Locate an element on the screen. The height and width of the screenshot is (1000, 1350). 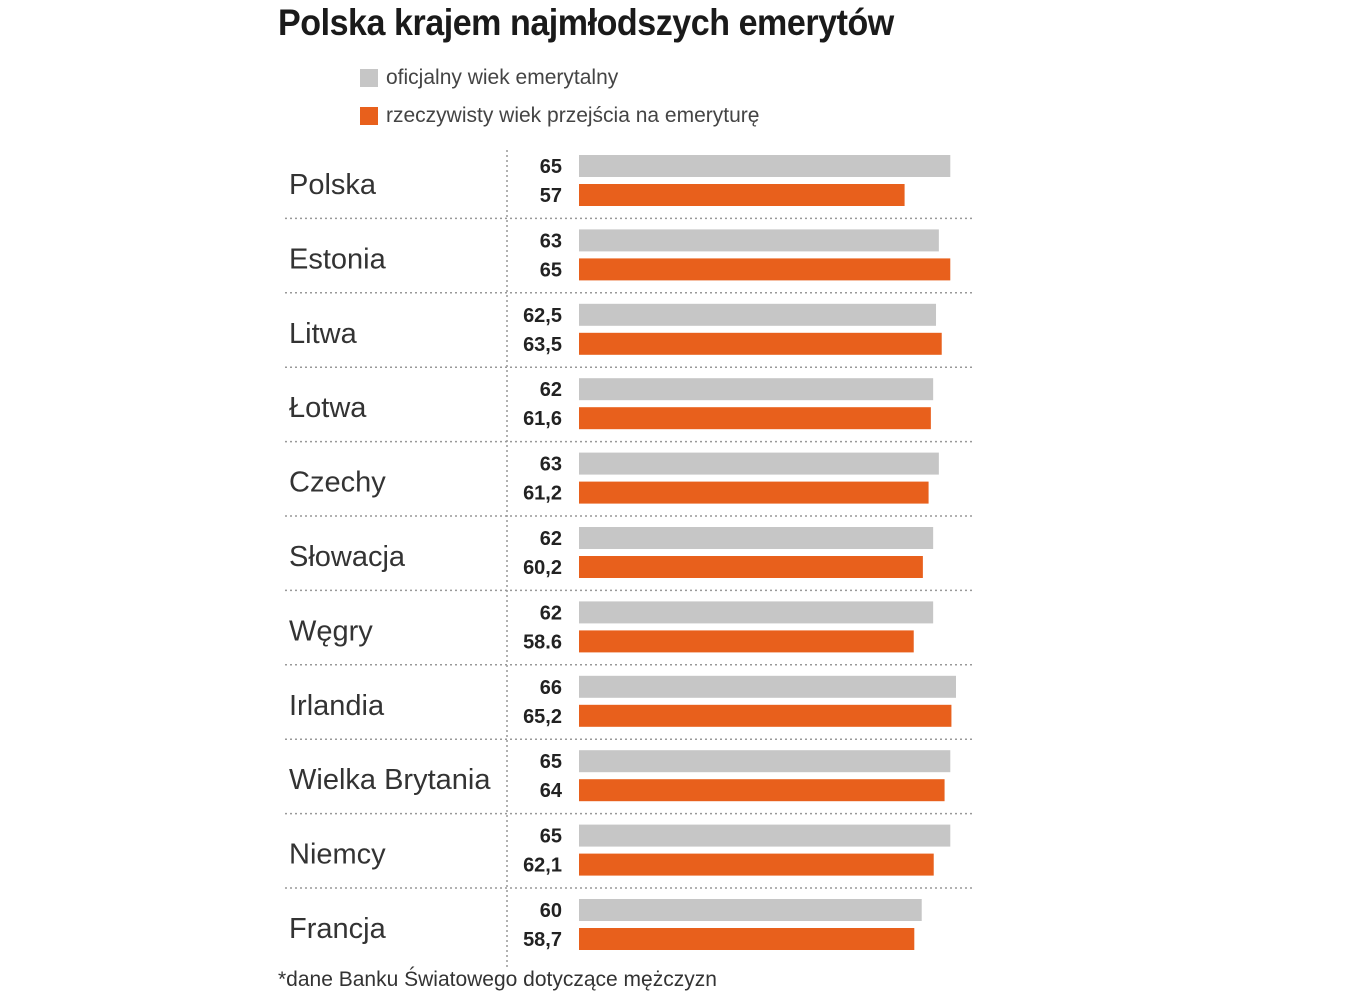
category-label: Niemcy is located at coordinates (337, 855).